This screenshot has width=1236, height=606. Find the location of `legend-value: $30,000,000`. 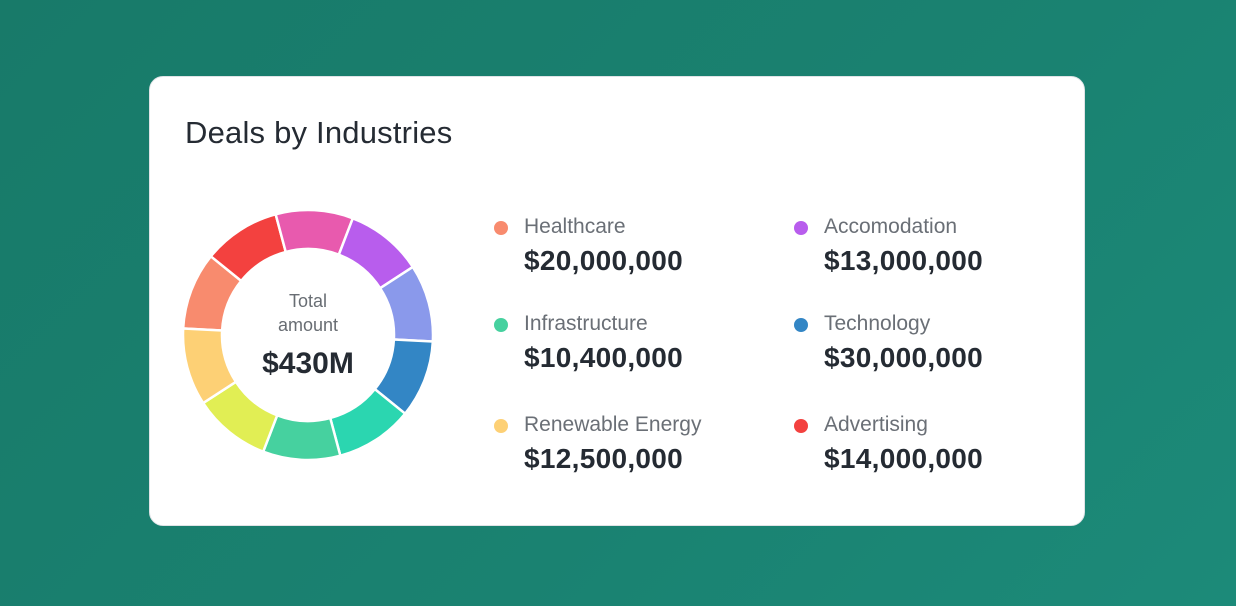

legend-value: $30,000,000 is located at coordinates (904, 357).